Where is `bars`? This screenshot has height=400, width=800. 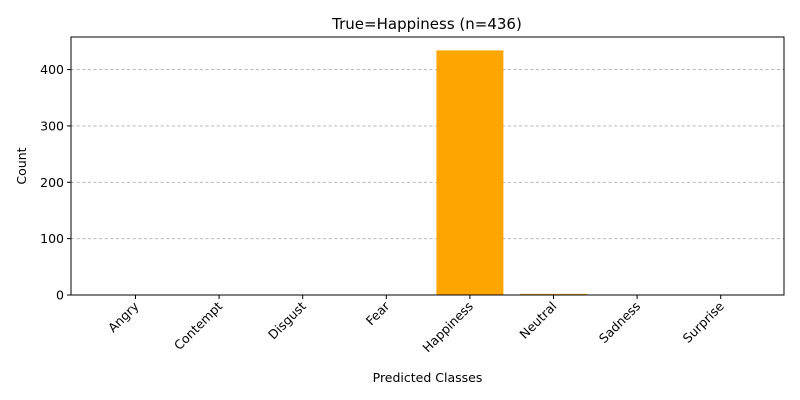
bars is located at coordinates (511, 173).